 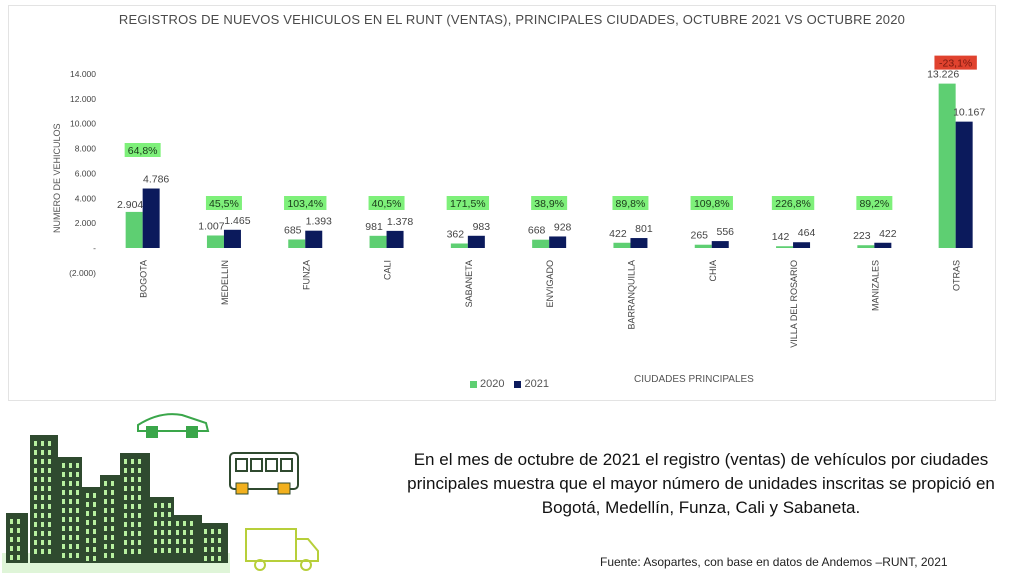 I want to click on x-tick-label: VILLA DEL ROSARIO, so click(x=794, y=304).